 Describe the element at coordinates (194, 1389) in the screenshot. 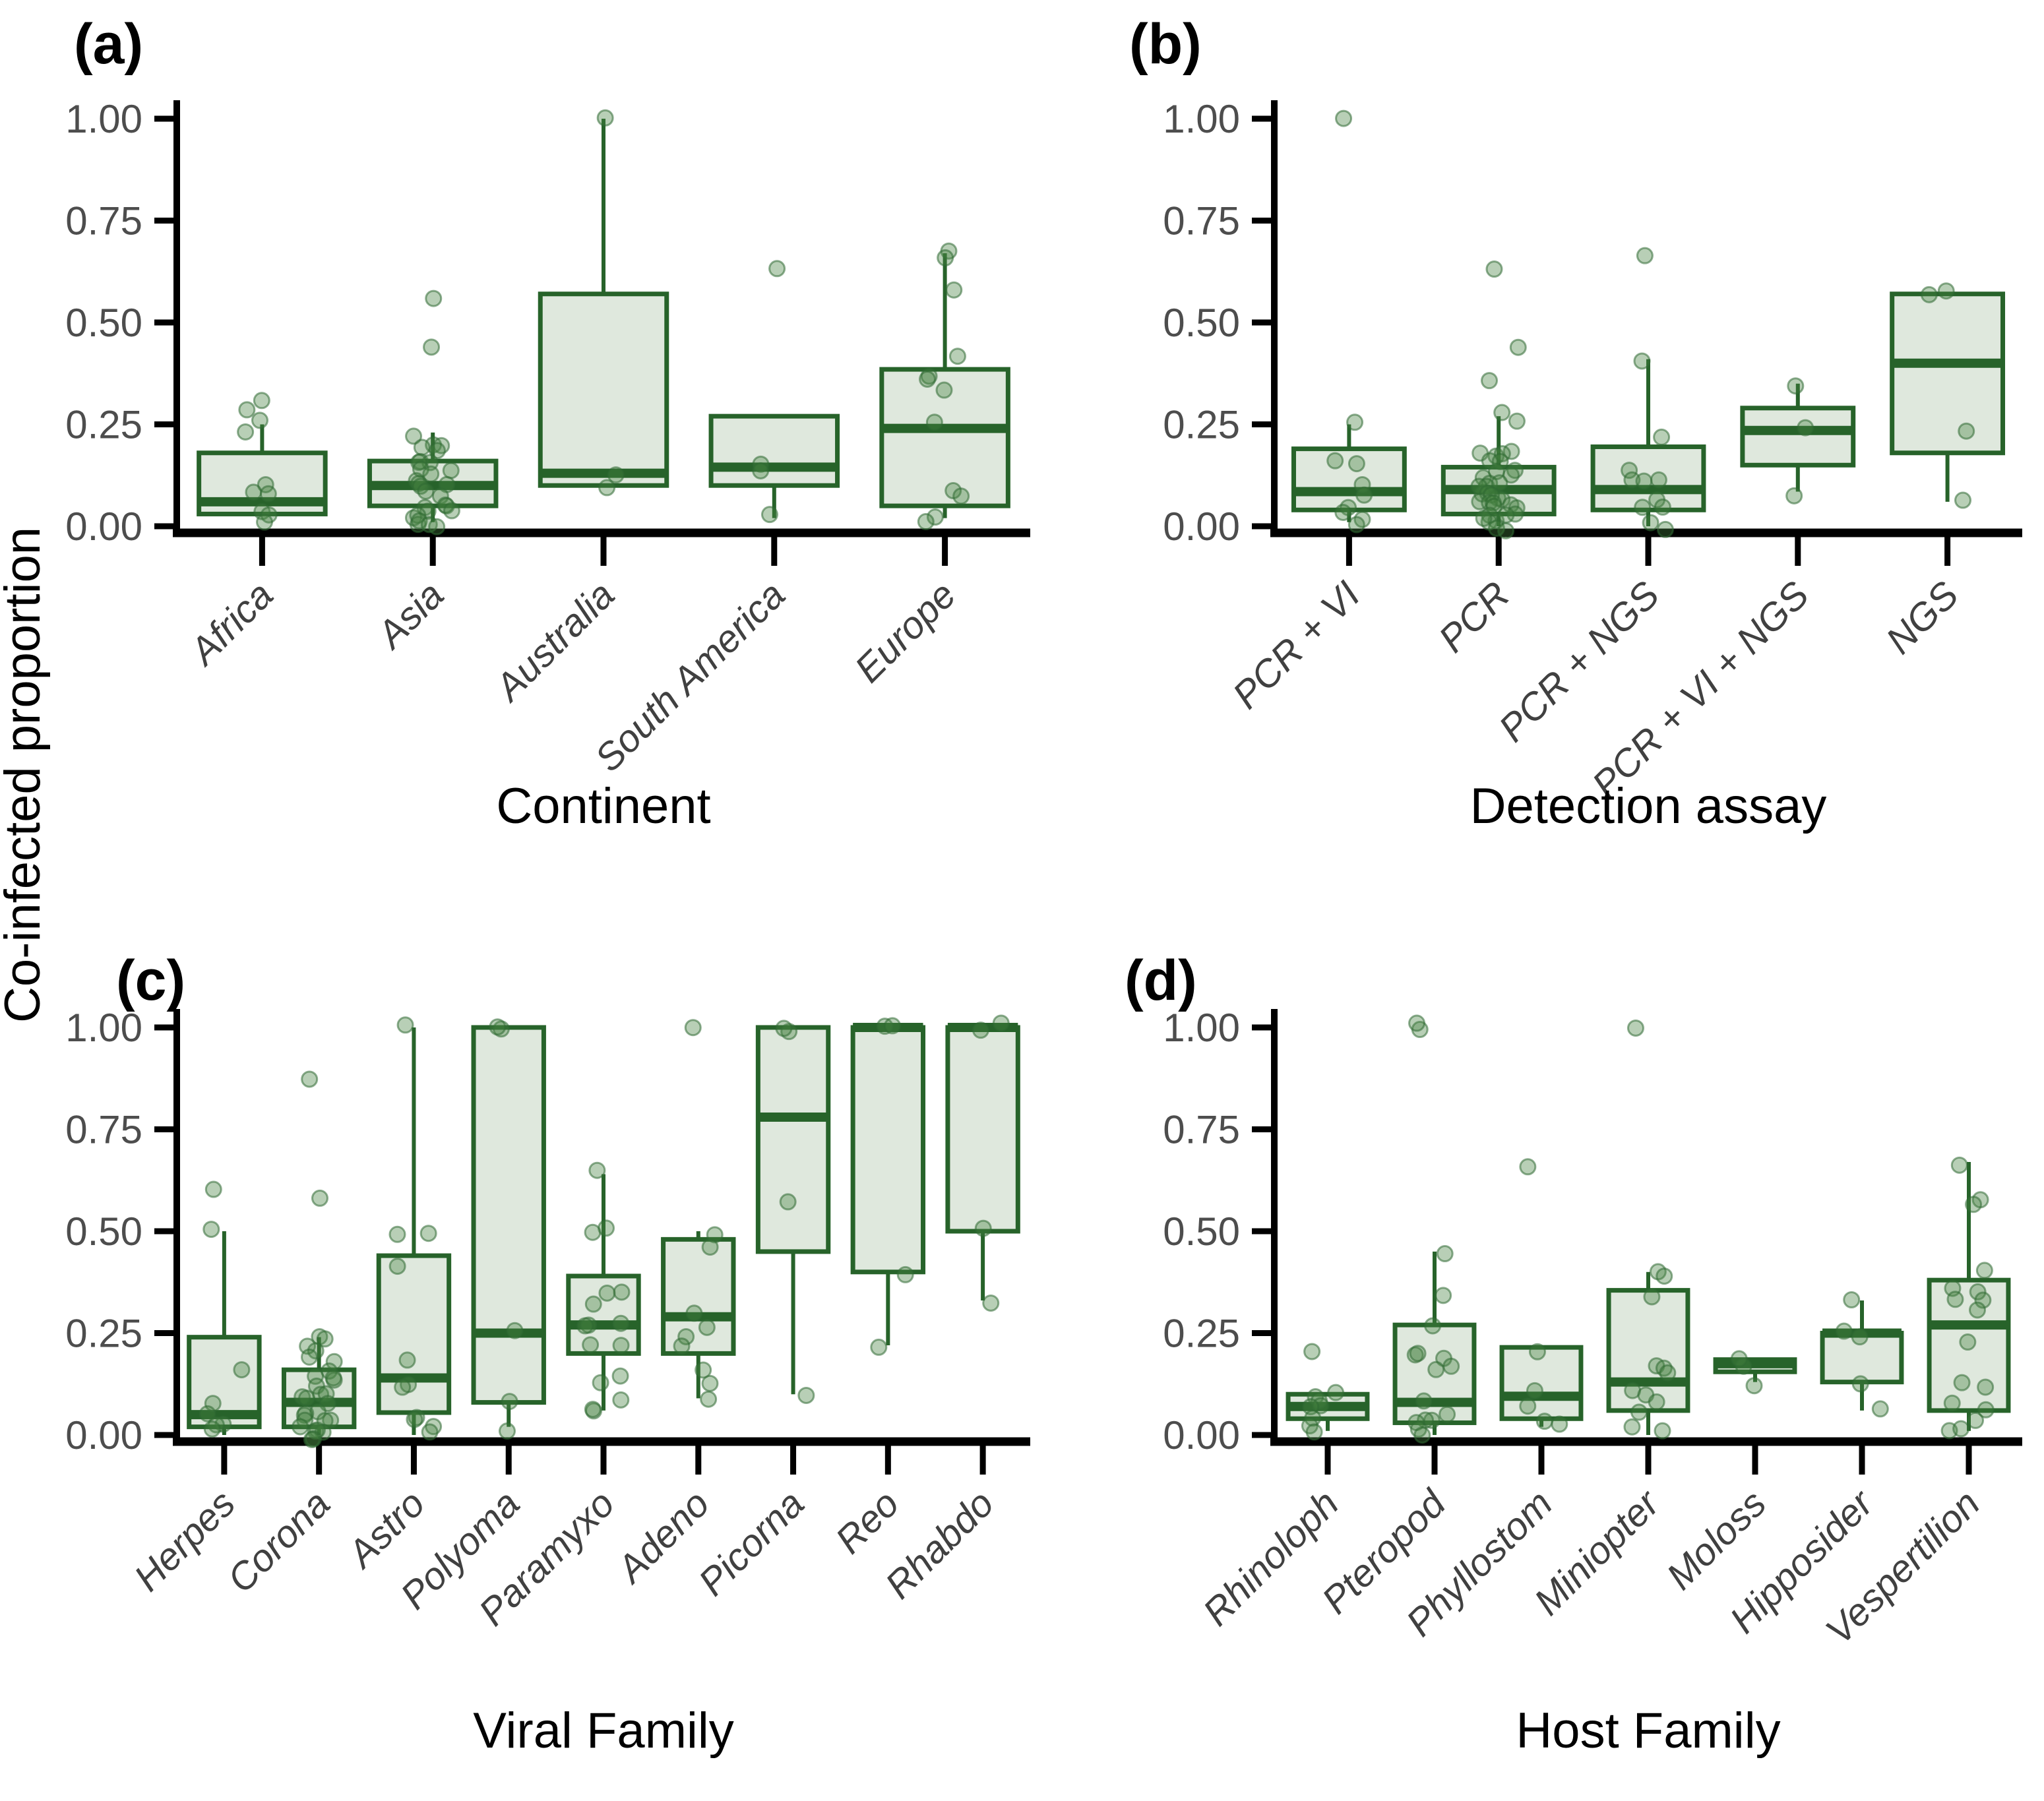

I see `box-group-herpes: Herpes` at that location.